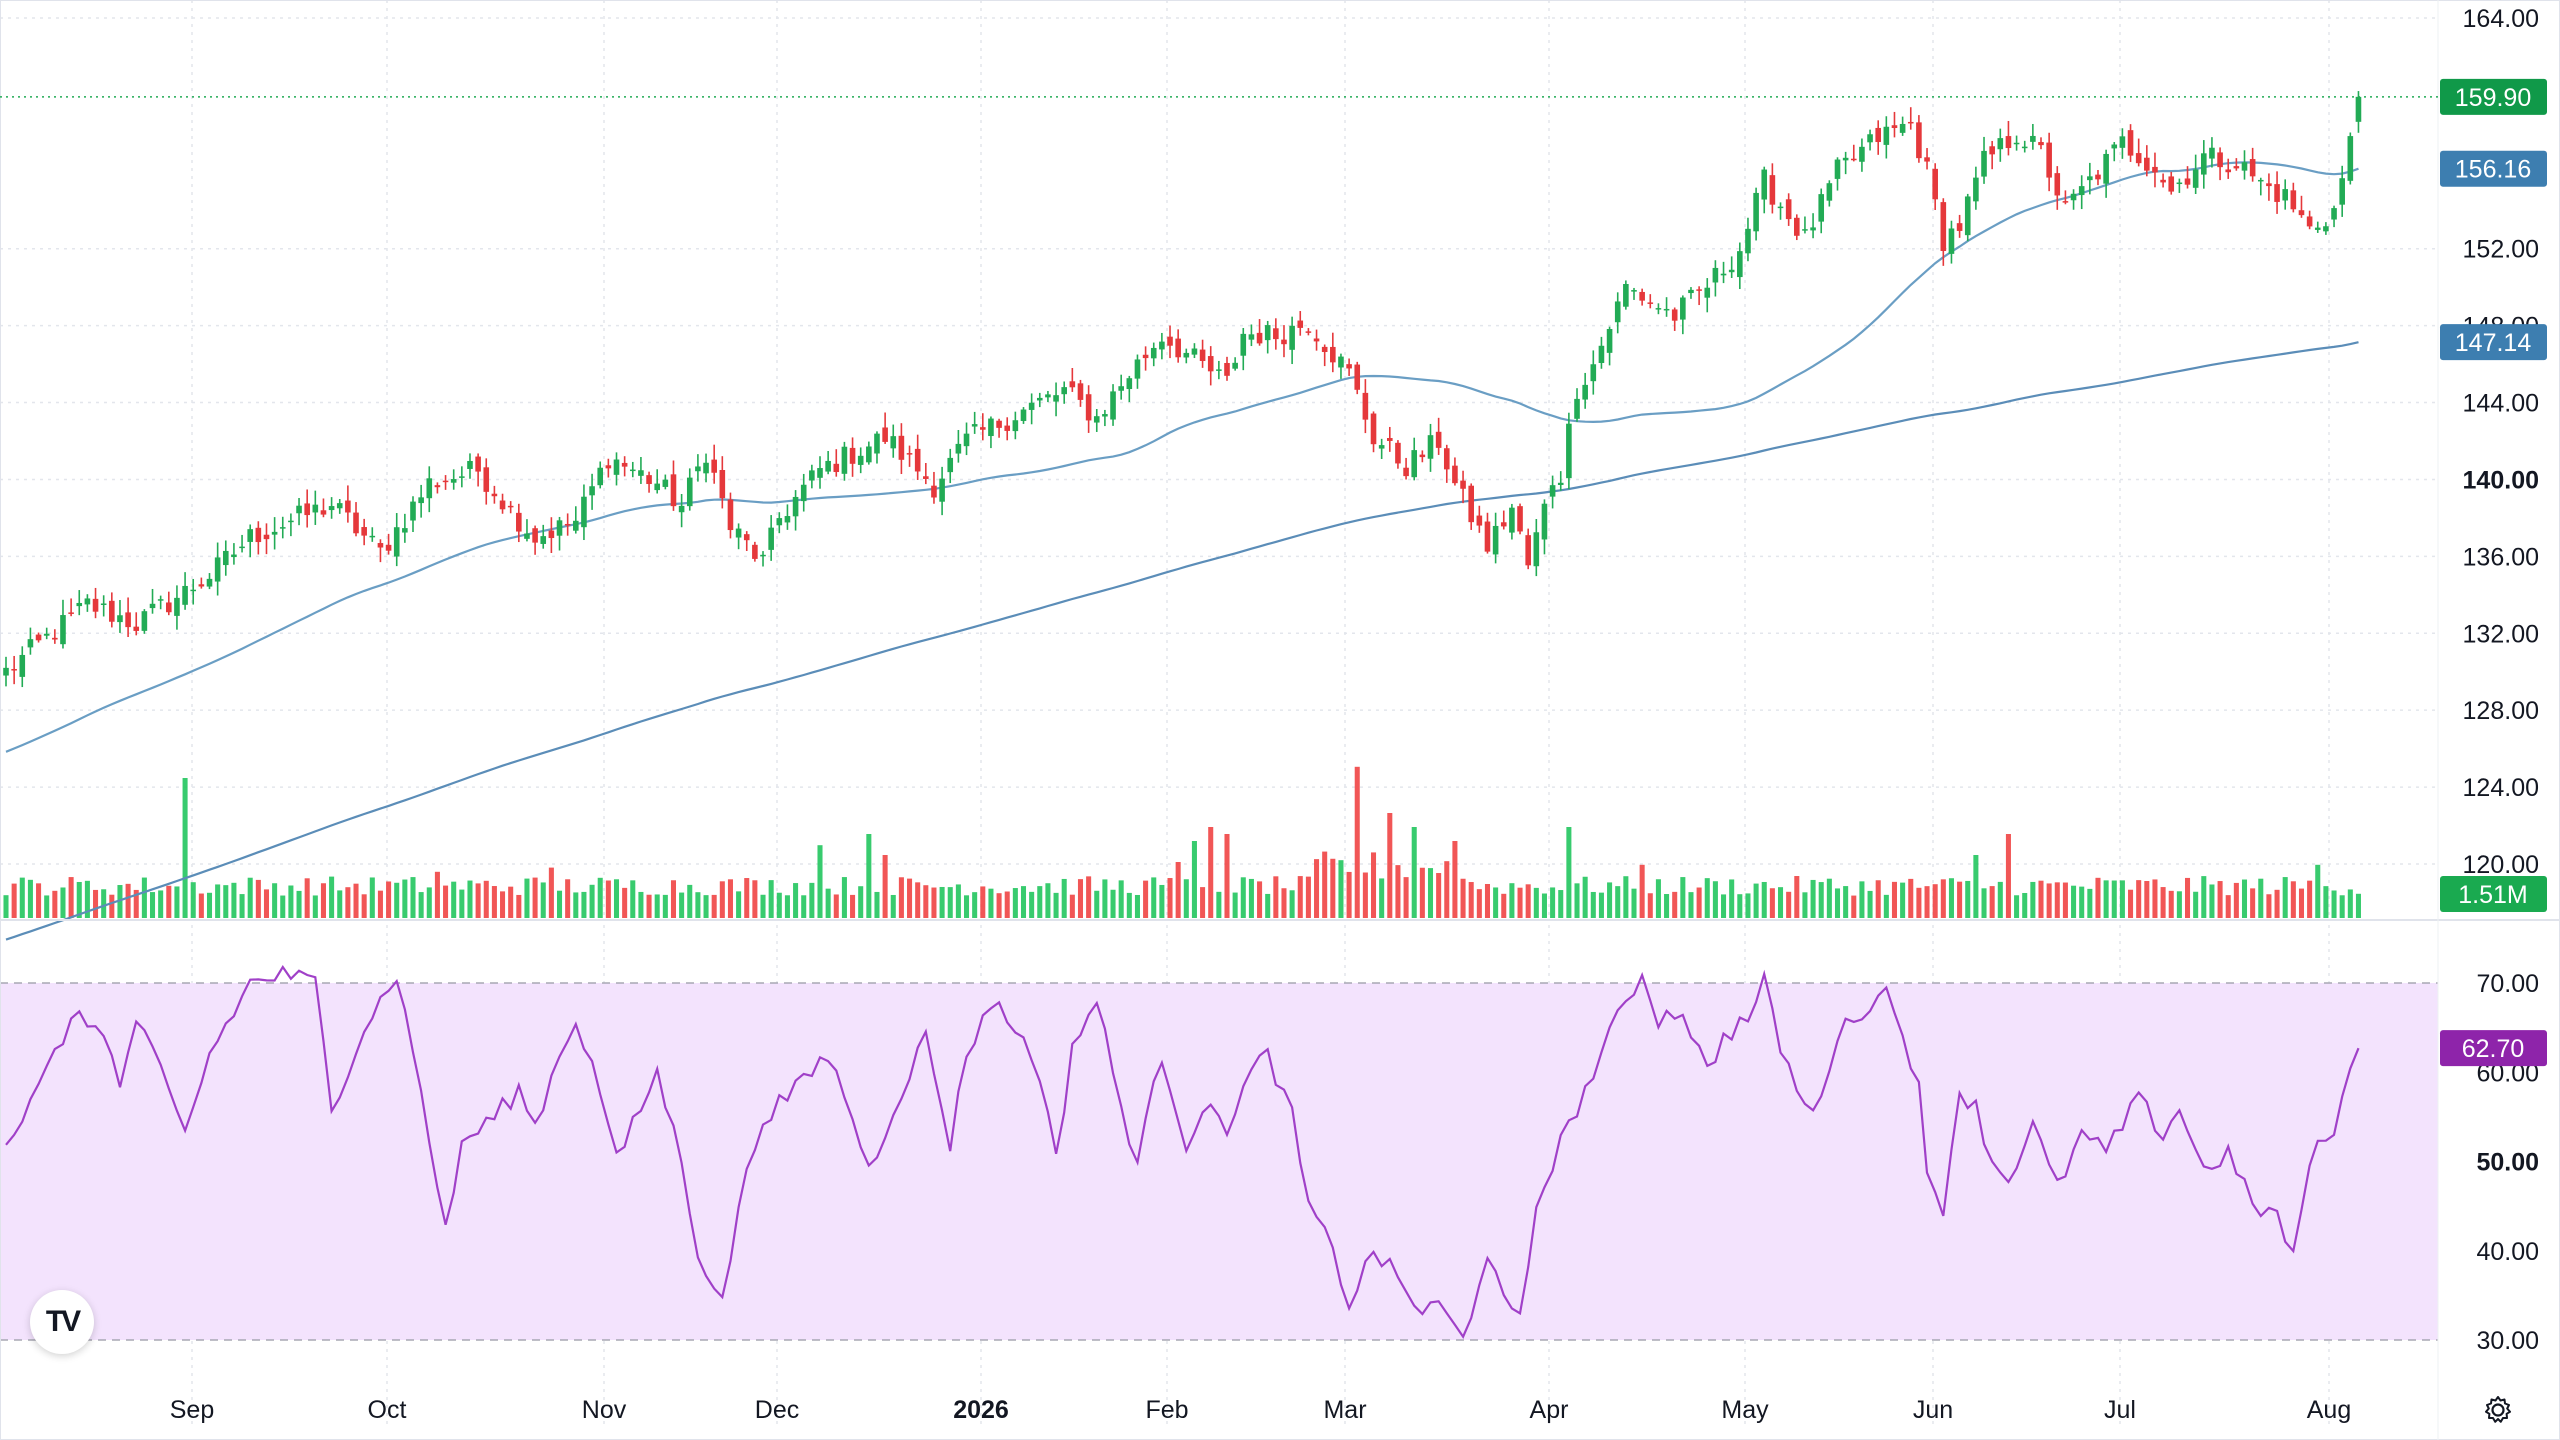 The image size is (2560, 1440). I want to click on last-price-badge: 159.90, so click(2493, 96).